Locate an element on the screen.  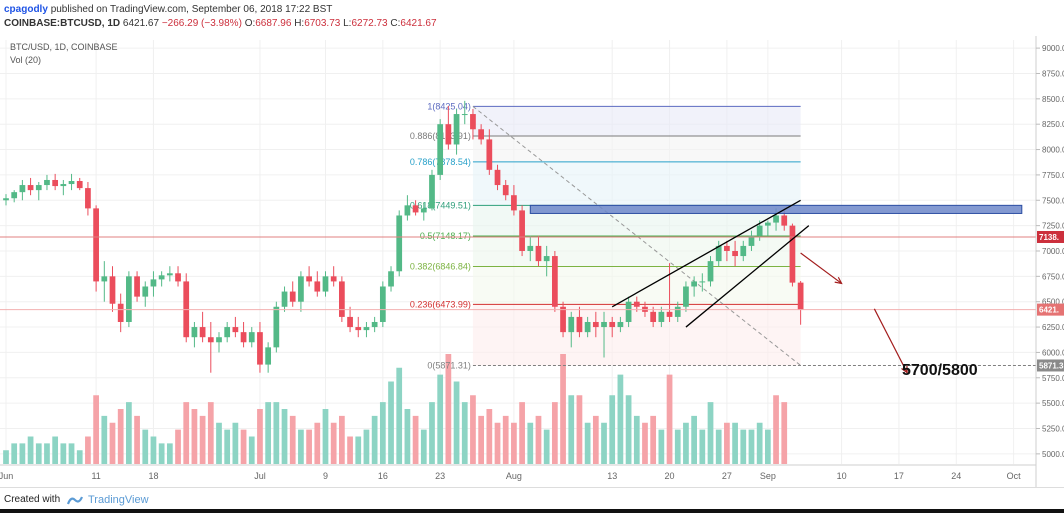
time-tick-label: 18 is located at coordinates (153, 476).